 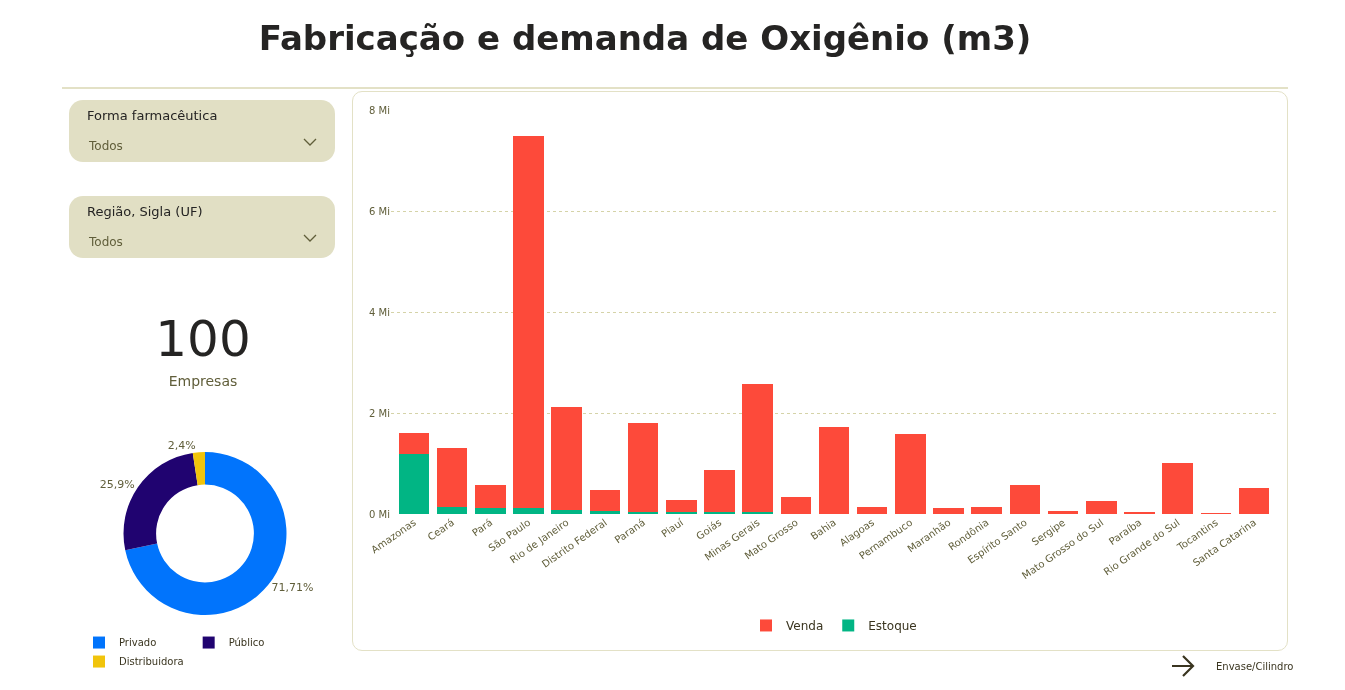 What do you see at coordinates (198, 469) in the screenshot?
I see `donut-slice` at bounding box center [198, 469].